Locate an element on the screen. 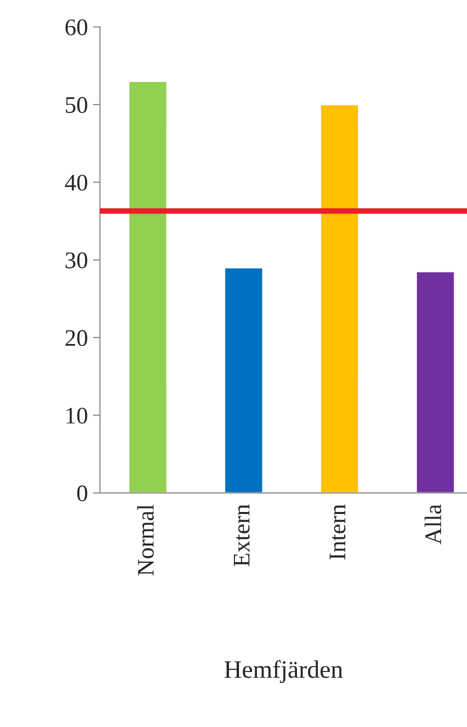 The height and width of the screenshot is (727, 467). y-tick-label: 40 is located at coordinates (76, 182).